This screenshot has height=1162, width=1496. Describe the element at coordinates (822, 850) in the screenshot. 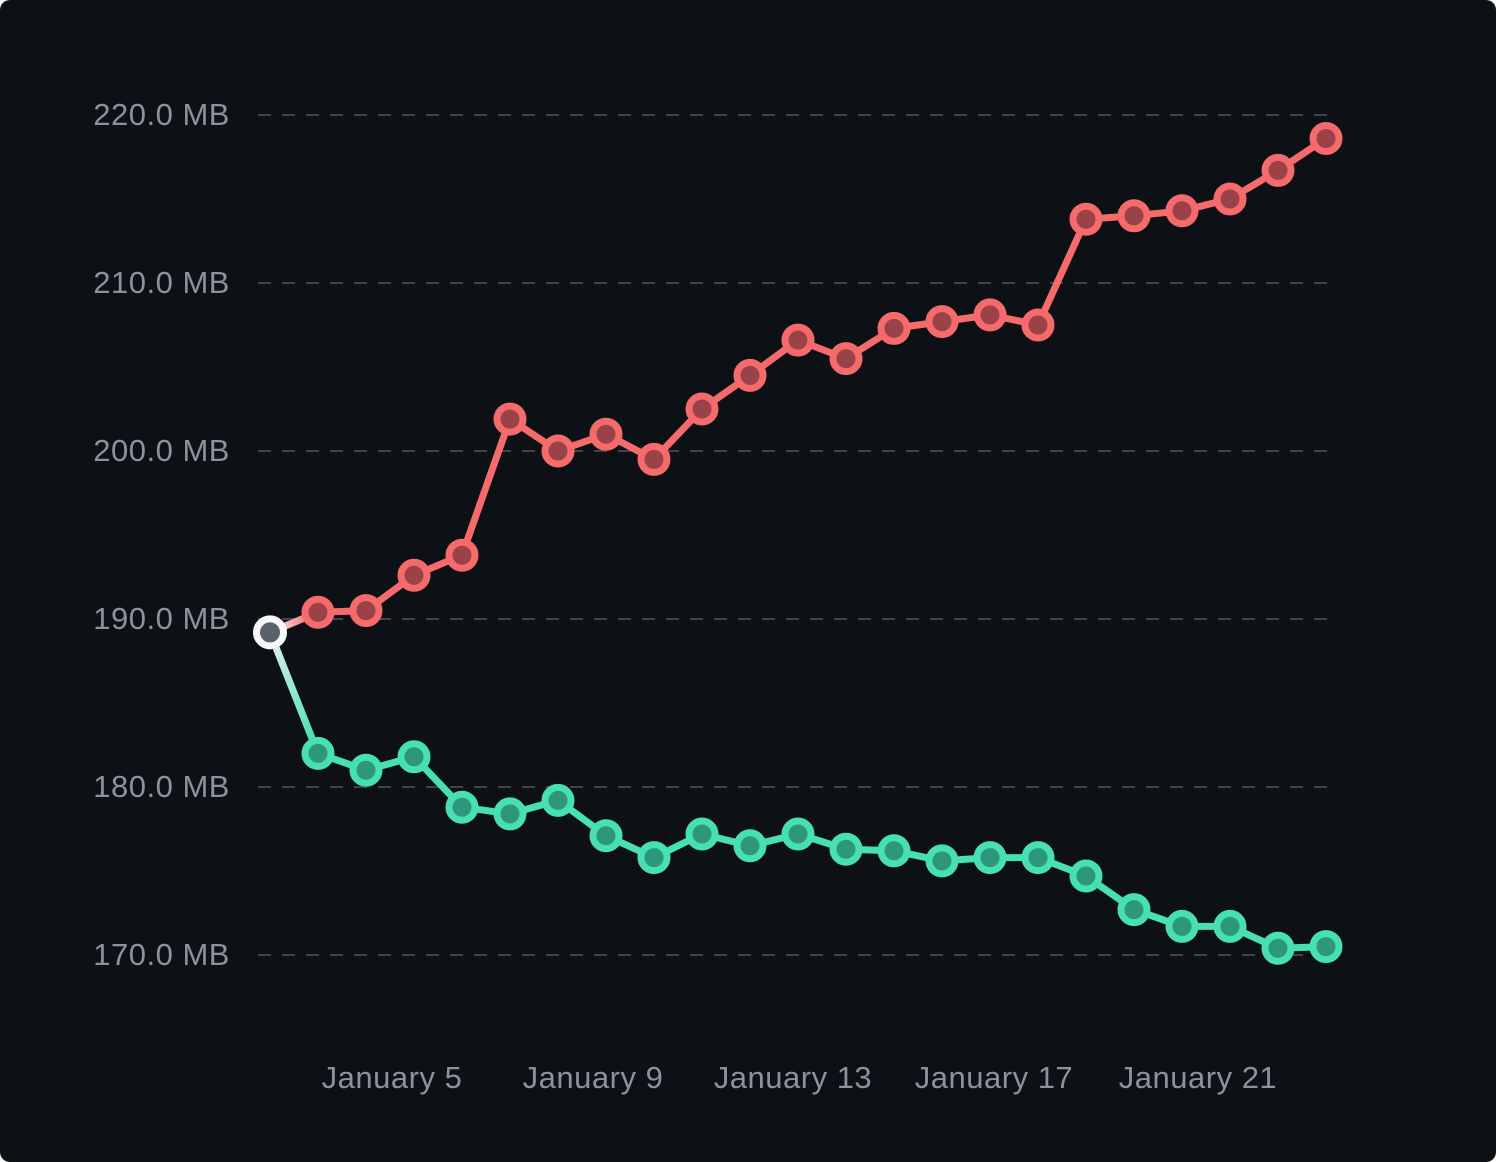

I see `memory-decreasing-teal-markers` at that location.